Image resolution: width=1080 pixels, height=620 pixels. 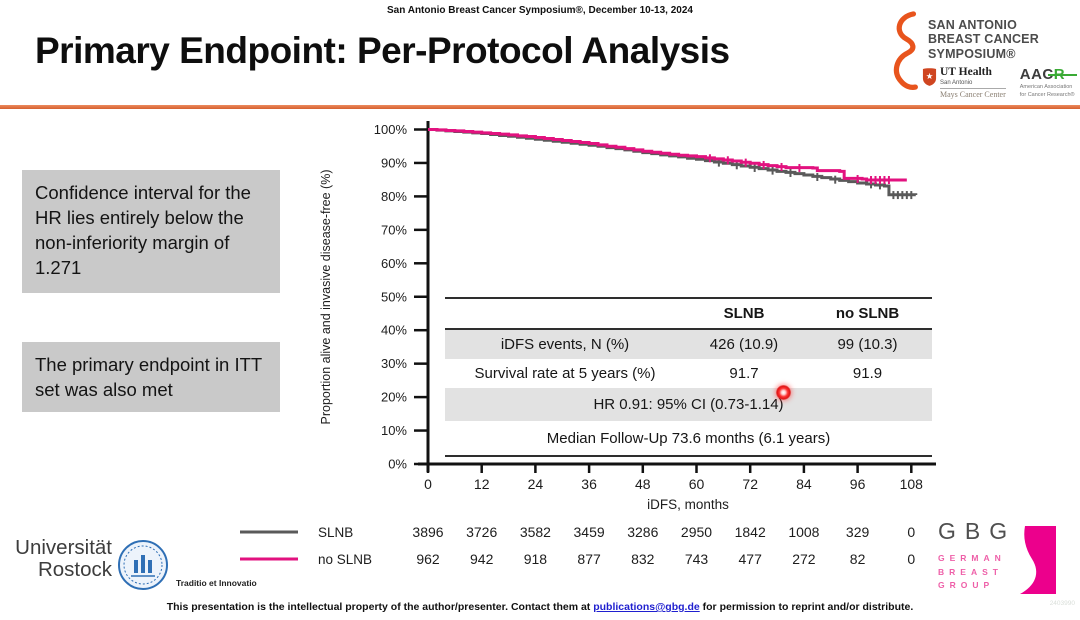 I want to click on sabcs-line1: SAN ANTONIO, so click(x=973, y=25).